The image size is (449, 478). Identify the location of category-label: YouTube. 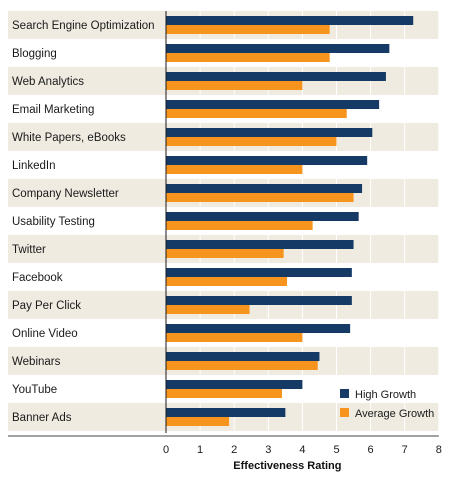
(34, 390).